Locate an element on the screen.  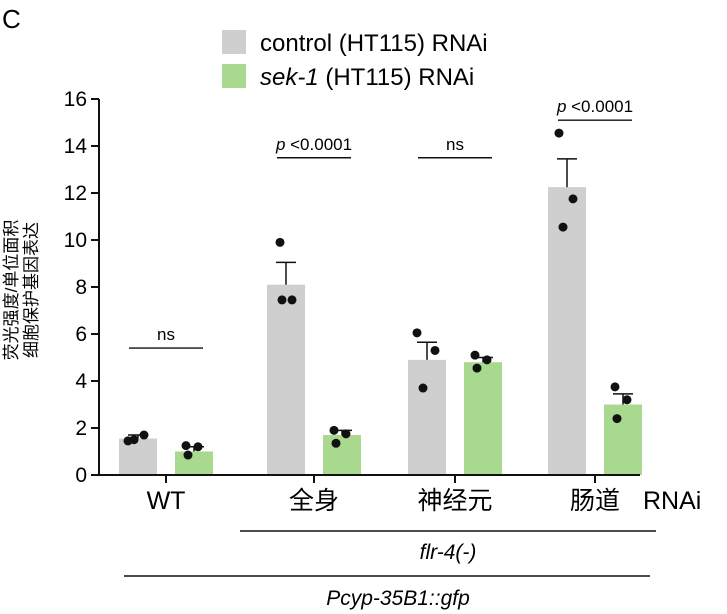
flr4-group-label: flr-4(-) is located at coordinates (448, 552).